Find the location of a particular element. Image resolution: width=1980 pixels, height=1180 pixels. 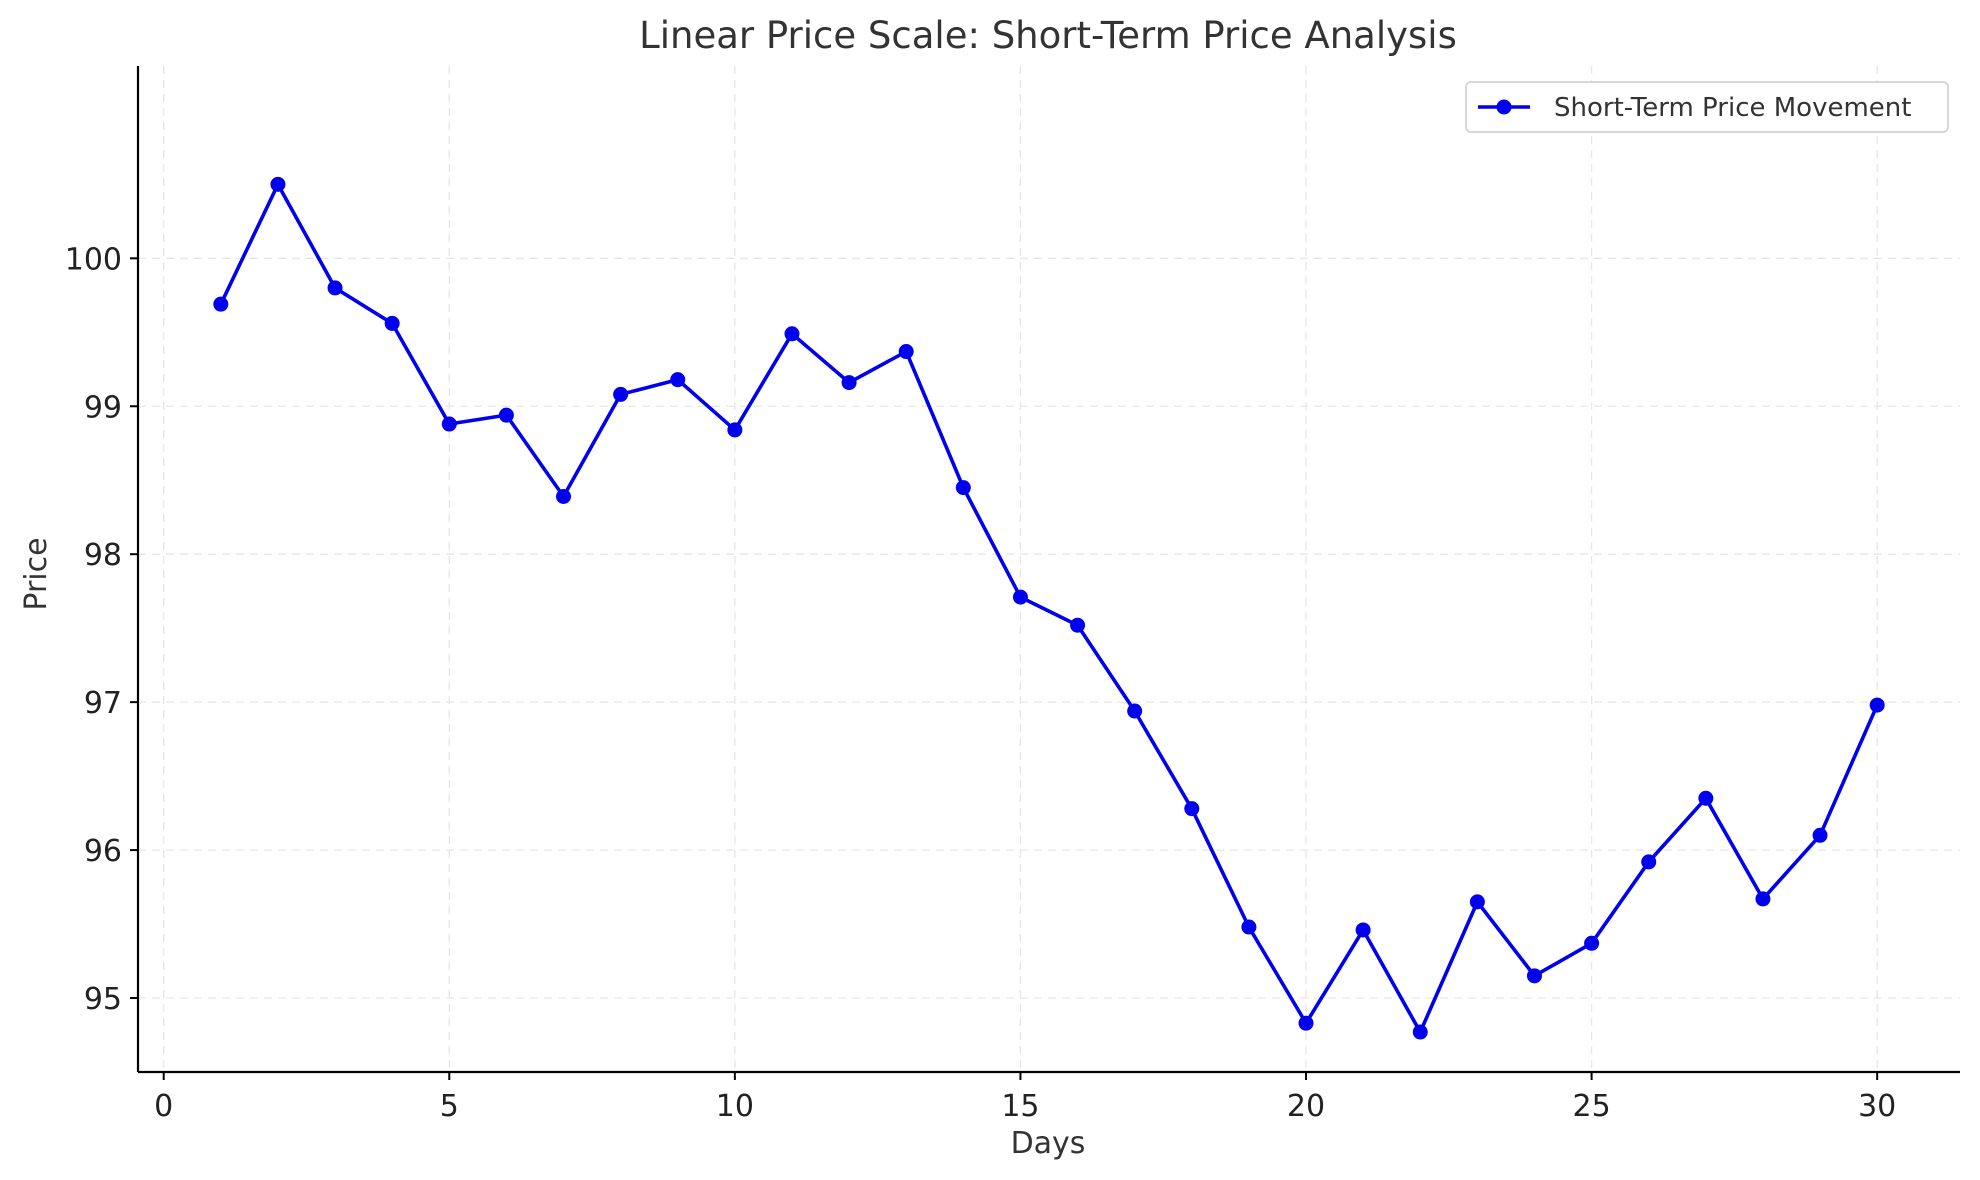

y-tick-label: 95 is located at coordinates (103, 999).